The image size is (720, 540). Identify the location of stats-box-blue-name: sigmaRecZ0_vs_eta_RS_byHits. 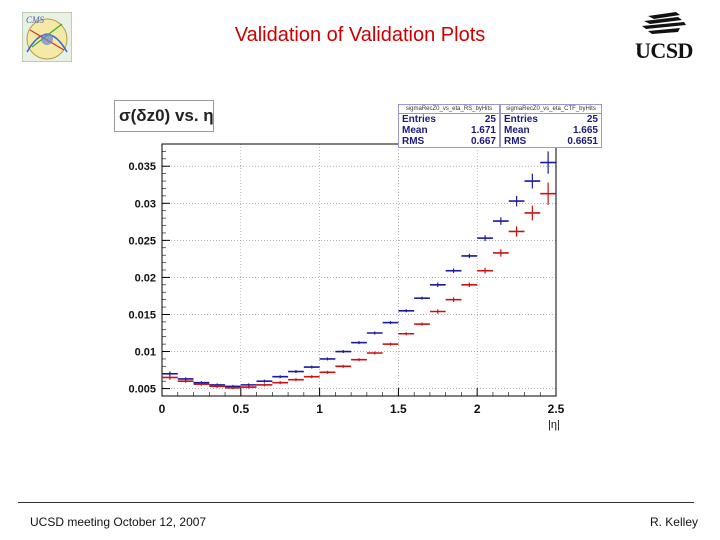
(449, 109).